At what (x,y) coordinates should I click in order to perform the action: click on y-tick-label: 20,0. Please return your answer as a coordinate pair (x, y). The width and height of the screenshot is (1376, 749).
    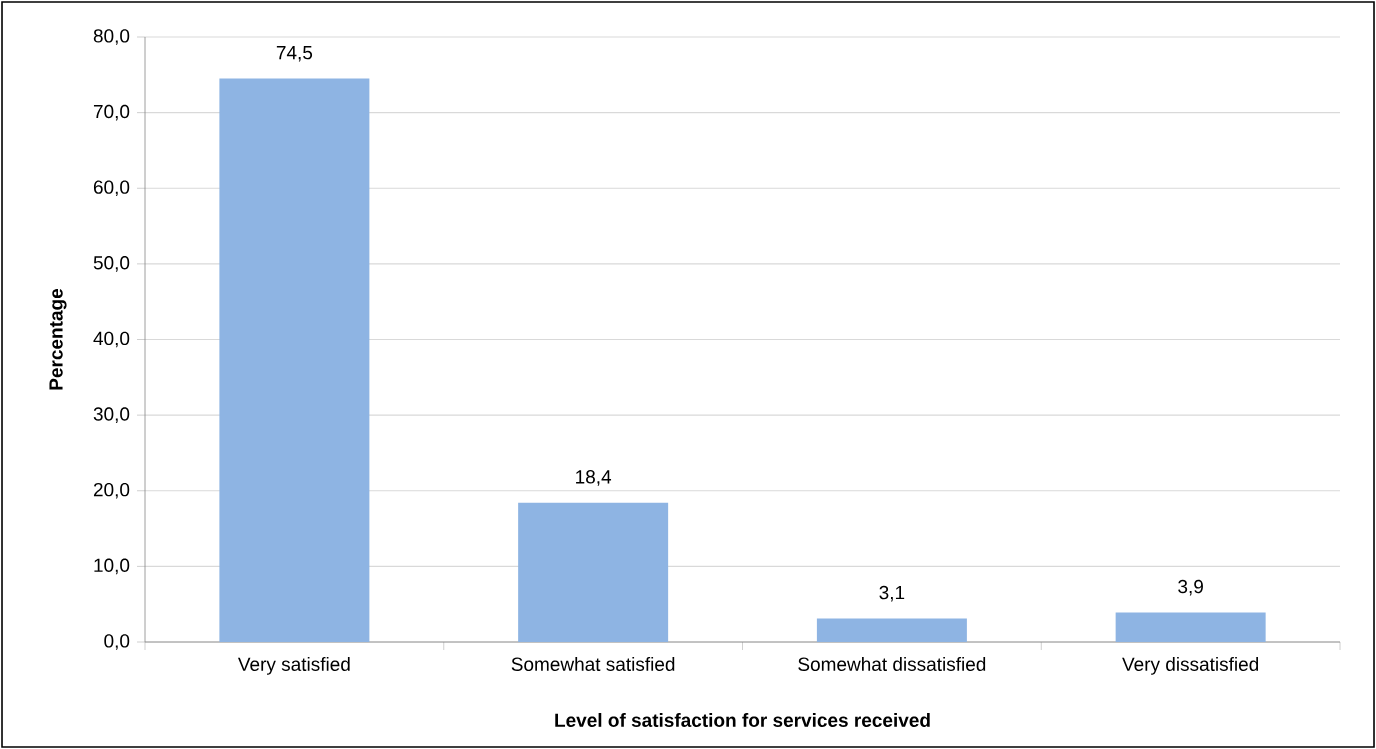
    Looking at the image, I should click on (111, 490).